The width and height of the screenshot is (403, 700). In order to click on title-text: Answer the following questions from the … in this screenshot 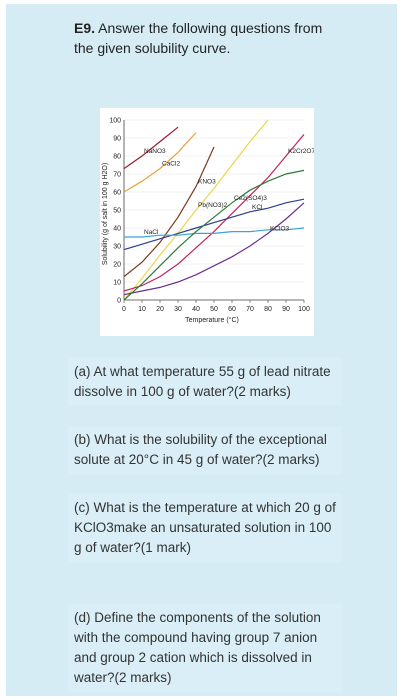, I will do `click(198, 38)`.